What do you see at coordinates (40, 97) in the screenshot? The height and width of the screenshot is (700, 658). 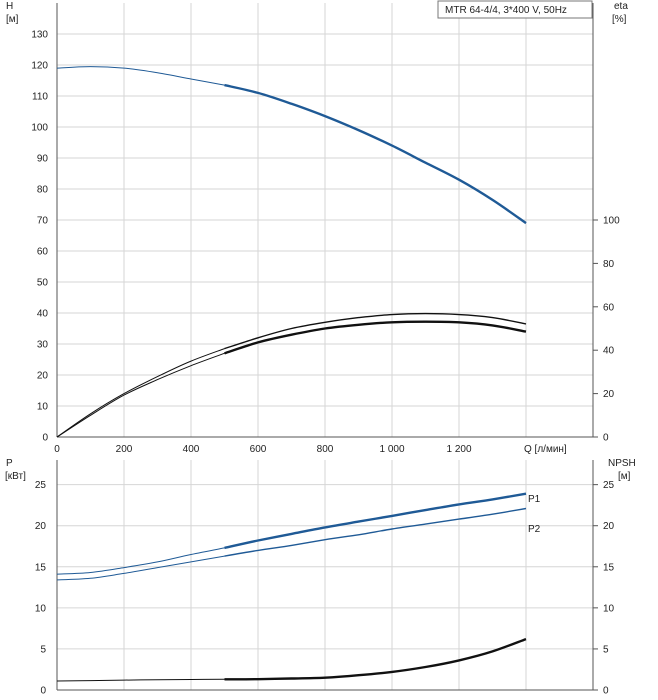 I see `y-tick-label: 110` at bounding box center [40, 97].